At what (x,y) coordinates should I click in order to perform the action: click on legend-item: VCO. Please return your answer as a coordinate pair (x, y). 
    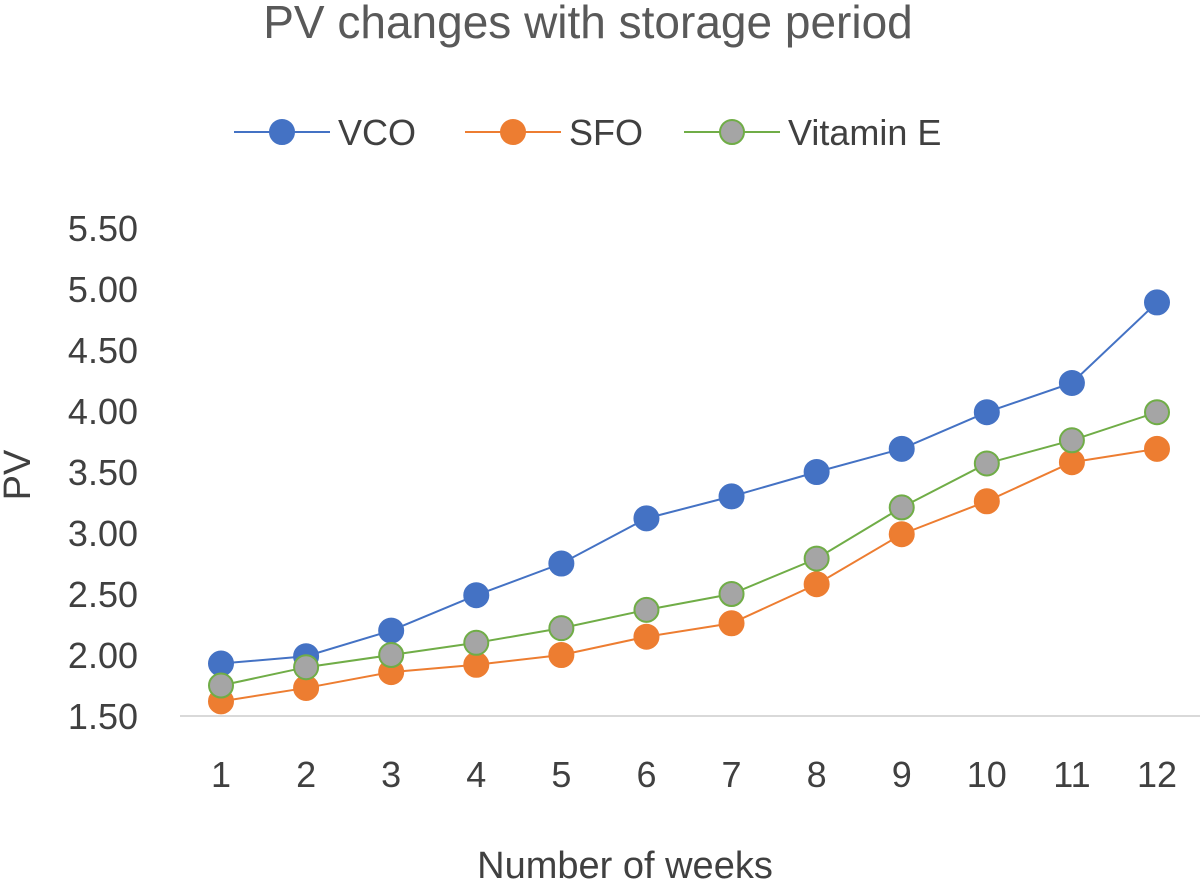
    Looking at the image, I should click on (325, 132).